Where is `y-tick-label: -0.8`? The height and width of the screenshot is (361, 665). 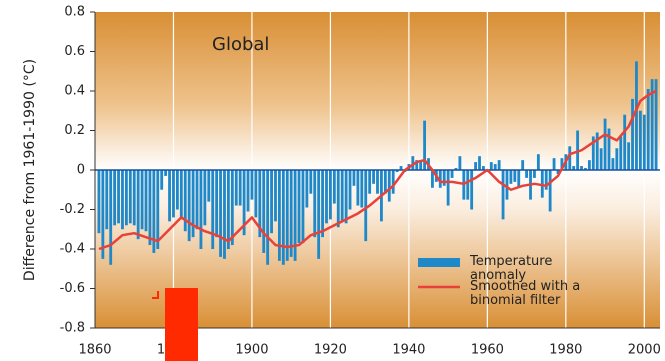
y-tick-label: -0.8 is located at coordinates (72, 328).